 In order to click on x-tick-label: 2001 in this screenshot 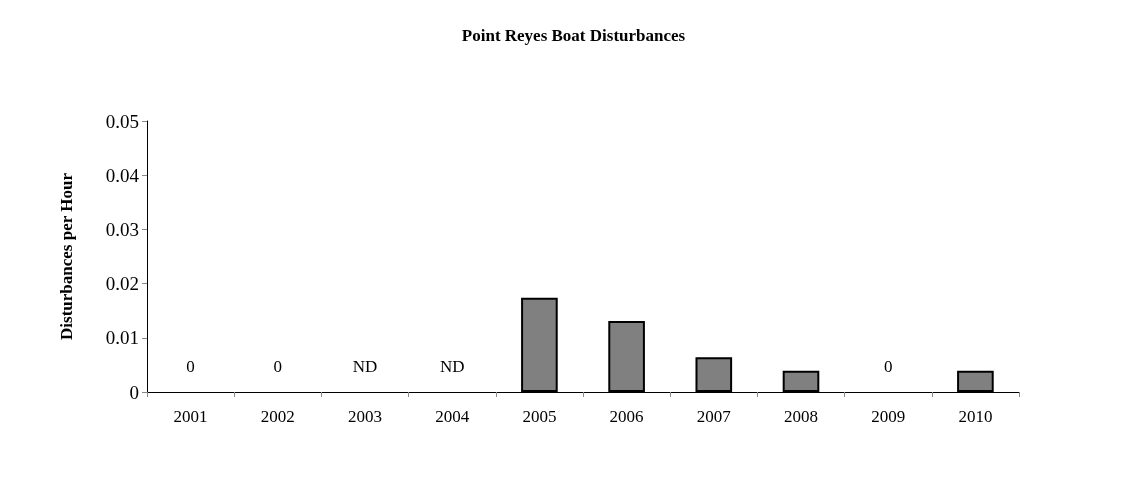, I will do `click(190, 416)`.